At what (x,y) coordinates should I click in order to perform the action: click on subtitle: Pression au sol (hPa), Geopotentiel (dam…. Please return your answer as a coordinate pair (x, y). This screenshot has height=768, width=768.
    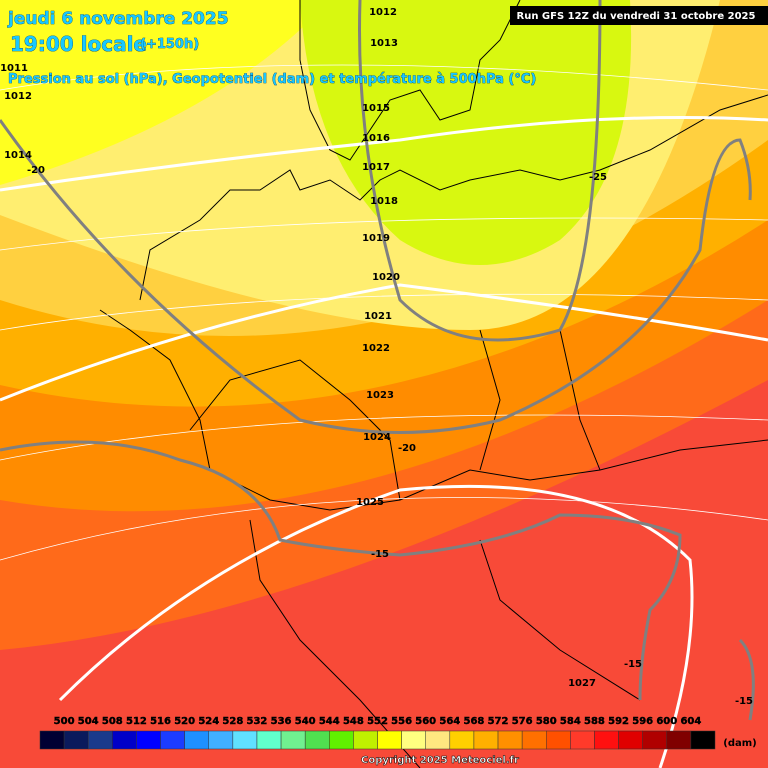
    Looking at the image, I should click on (272, 79).